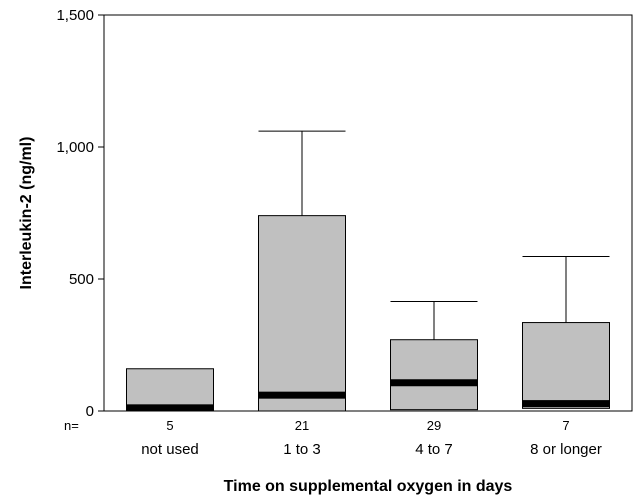 The height and width of the screenshot is (498, 636). What do you see at coordinates (434, 425) in the screenshot?
I see `n-count: 29` at bounding box center [434, 425].